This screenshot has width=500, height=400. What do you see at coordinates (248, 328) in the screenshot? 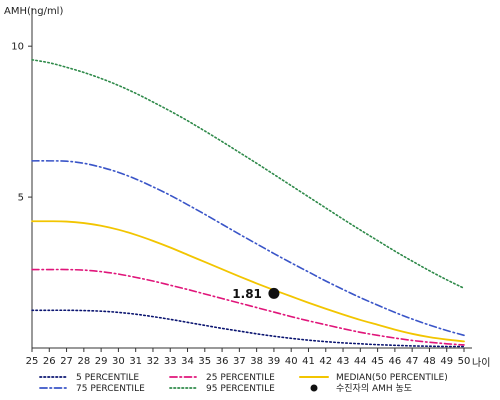
I see `series-line-5-percentile` at bounding box center [248, 328].